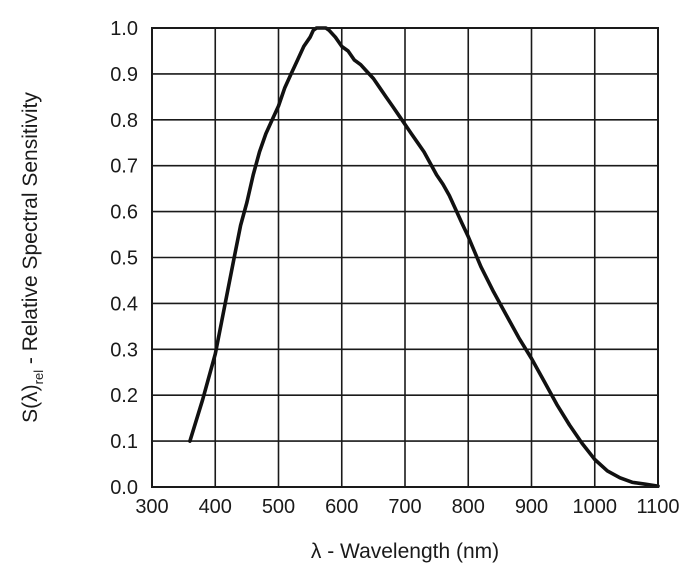 The width and height of the screenshot is (700, 571). What do you see at coordinates (124, 167) in the screenshot?
I see `y-tick-label: 0.7` at bounding box center [124, 167].